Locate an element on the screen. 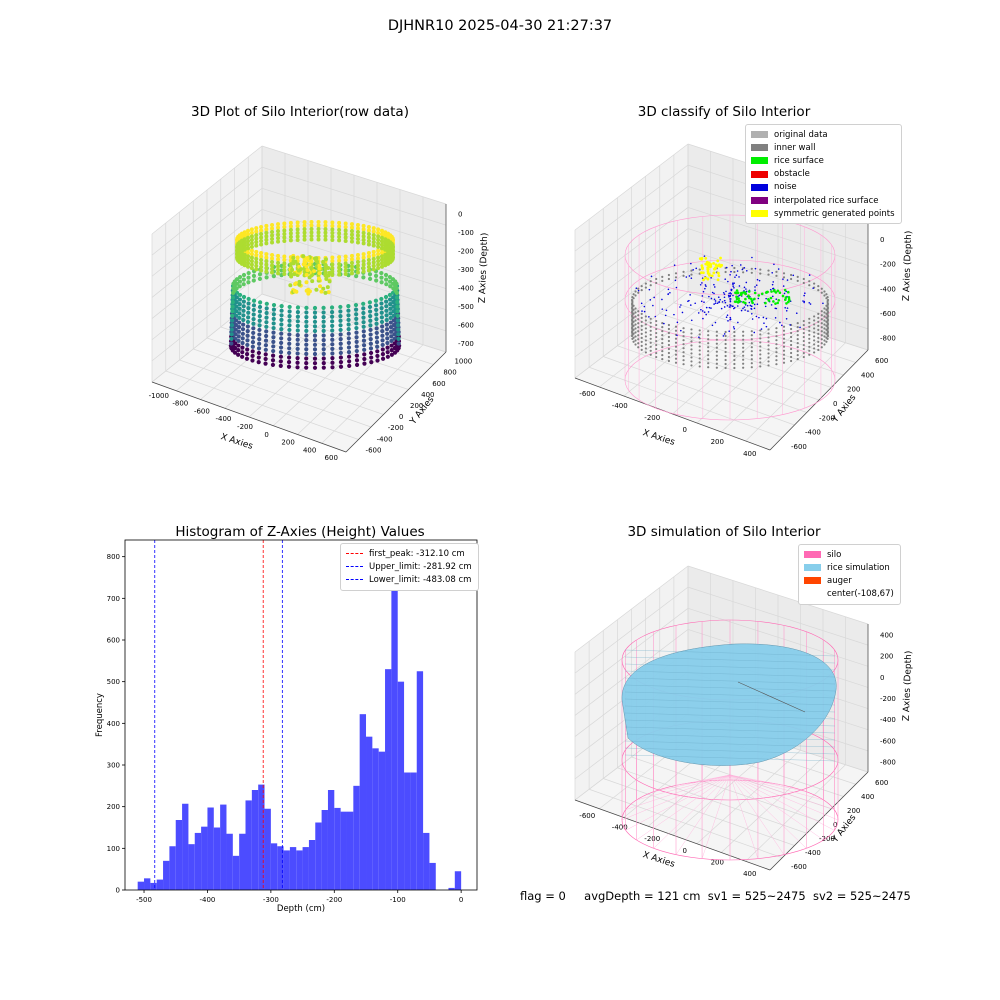 Image resolution: width=1000 pixels, height=1000 pixels. raw-tick-label: -500 is located at coordinates (466, 307).